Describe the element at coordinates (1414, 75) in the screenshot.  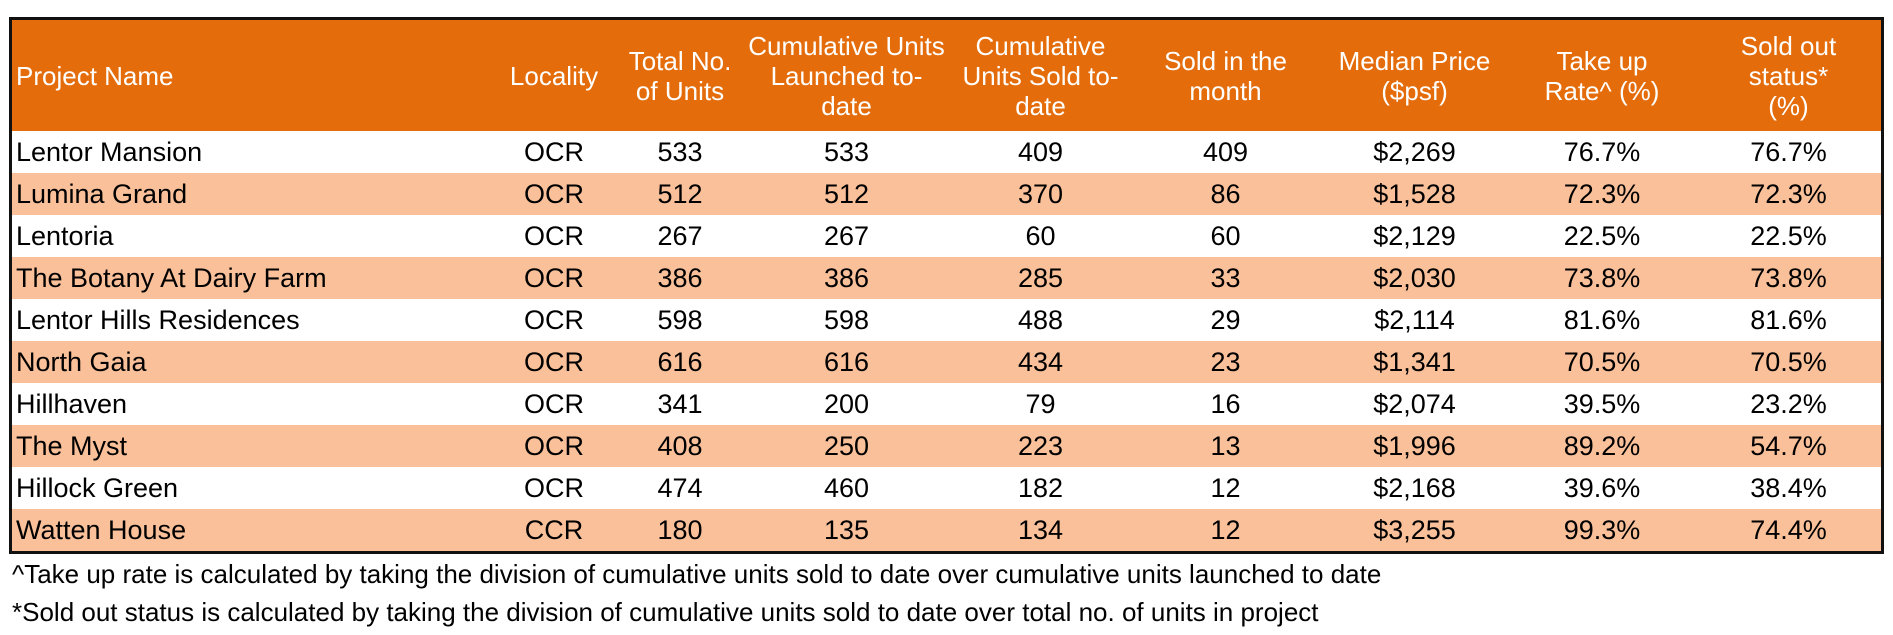
I see `header-median-price: Median Price ($psf)` at that location.